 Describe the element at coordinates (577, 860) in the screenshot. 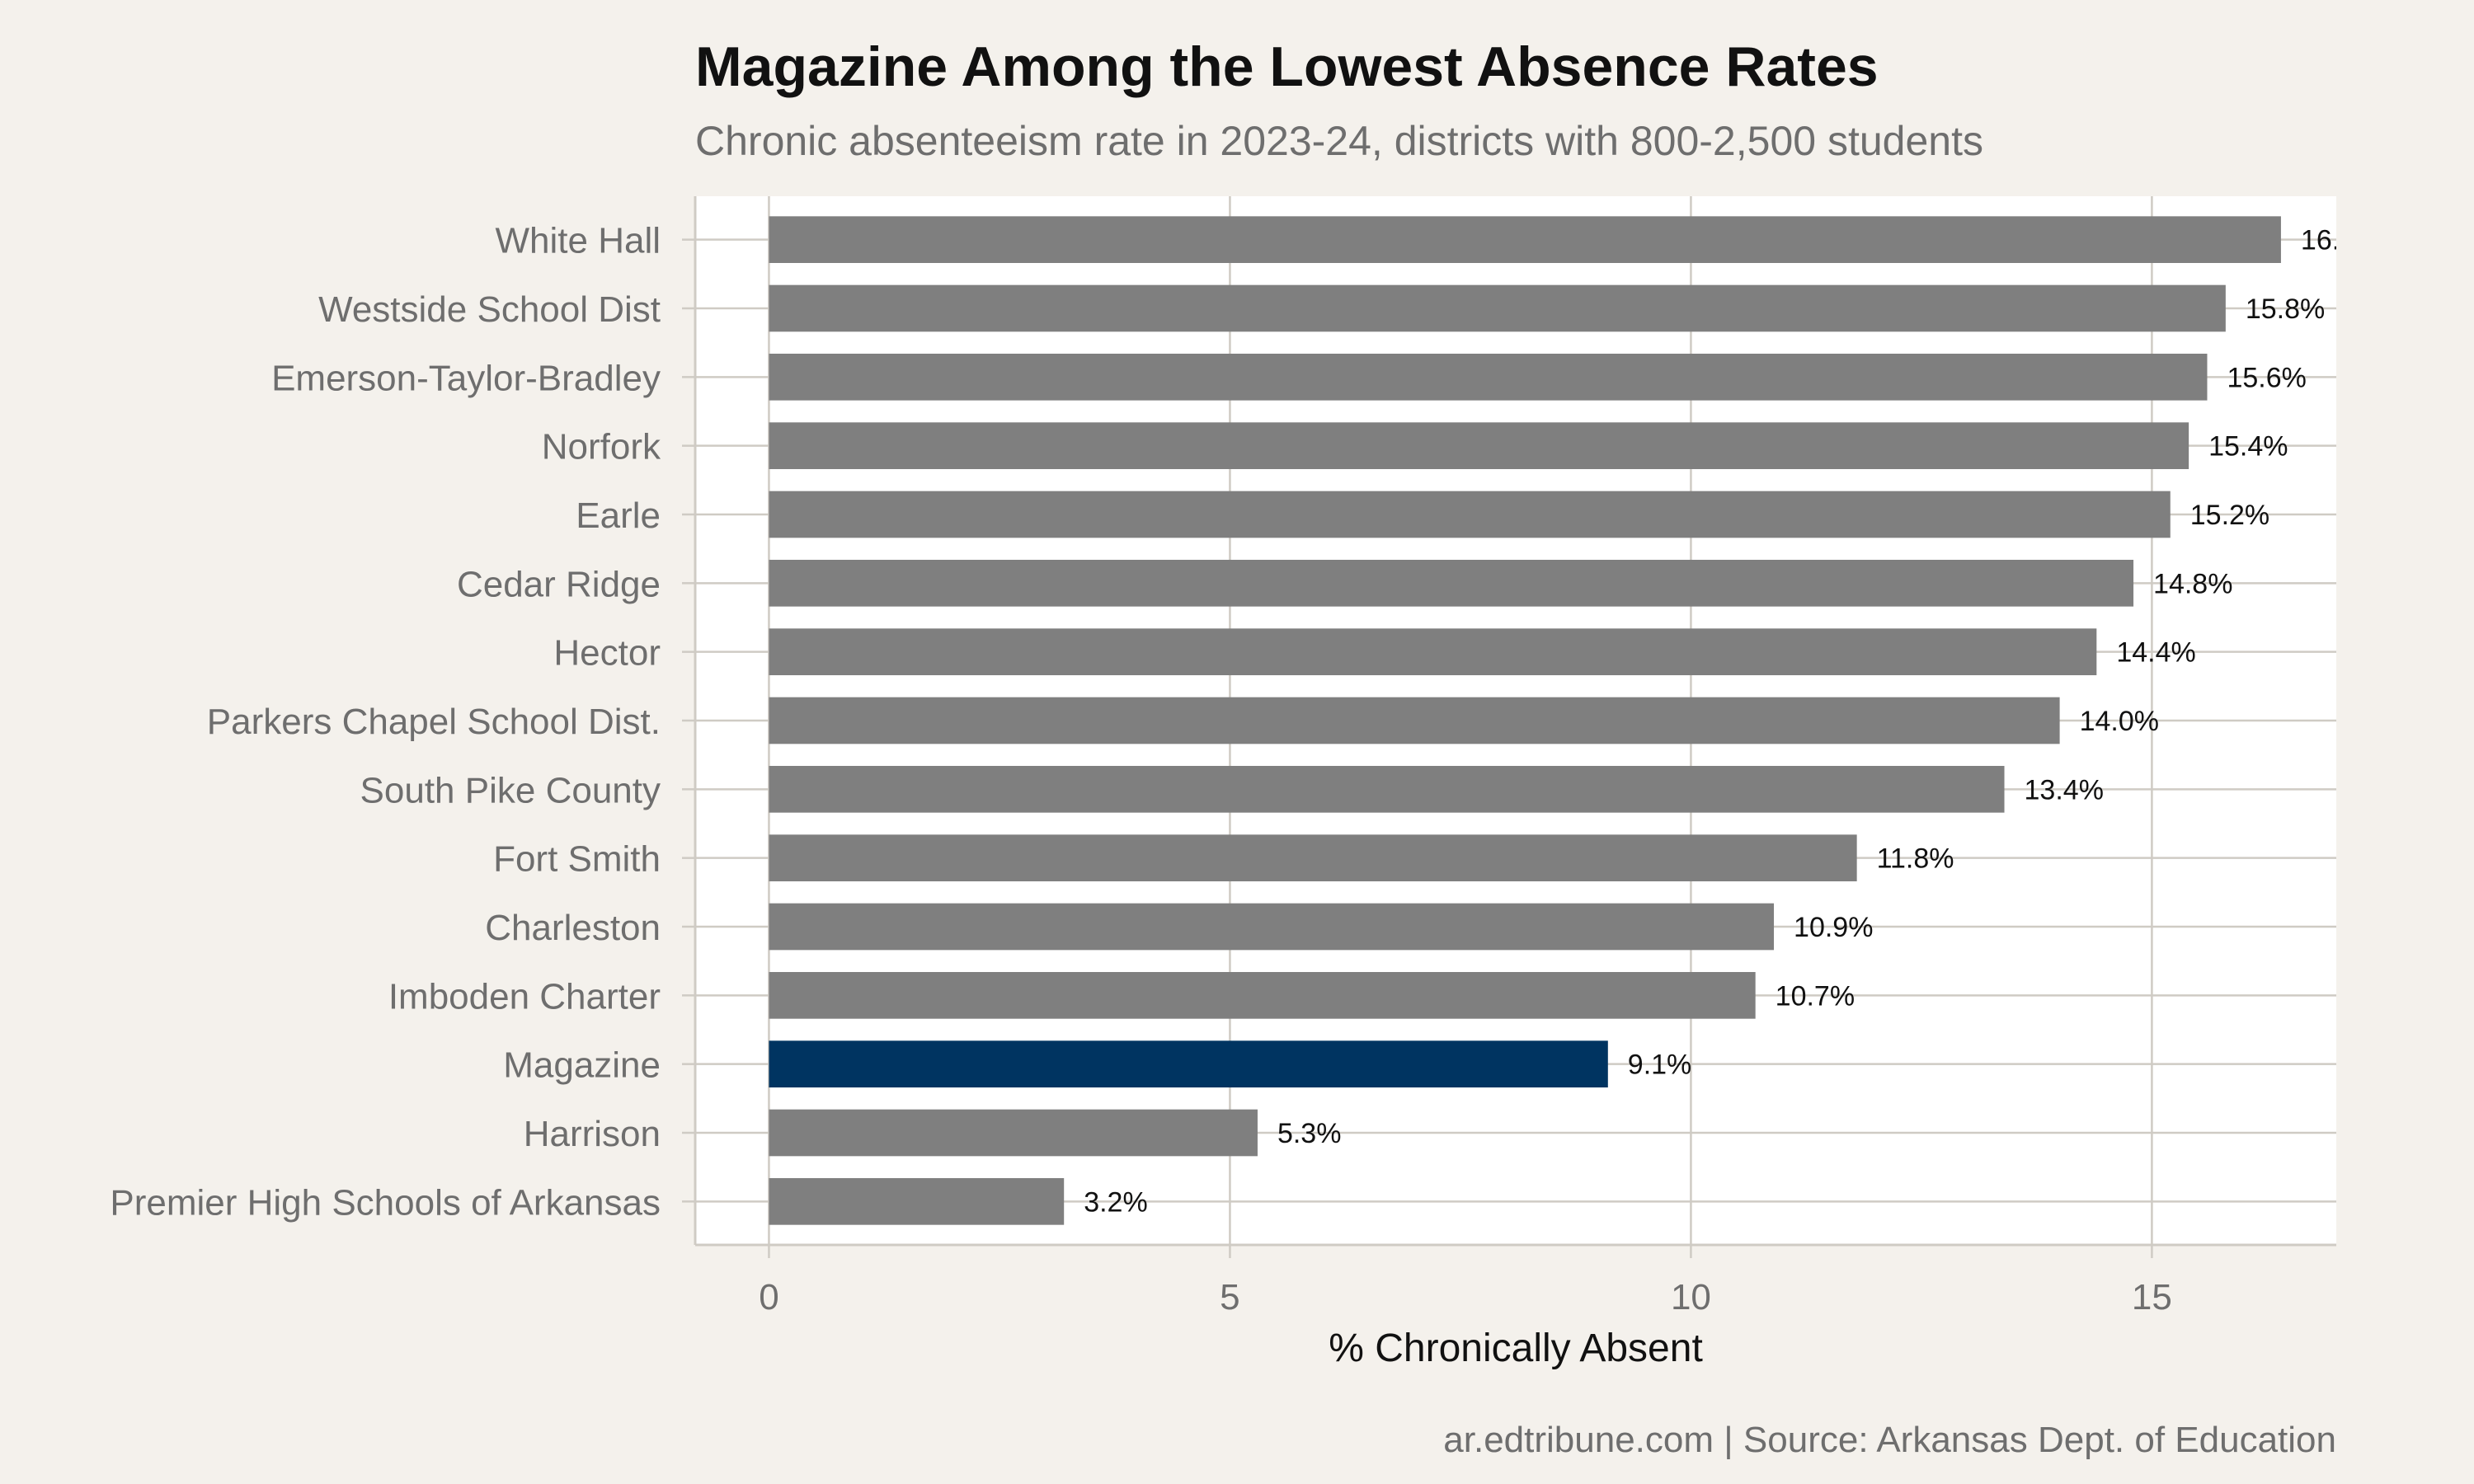

I see `category-label: Fort Smith` at that location.